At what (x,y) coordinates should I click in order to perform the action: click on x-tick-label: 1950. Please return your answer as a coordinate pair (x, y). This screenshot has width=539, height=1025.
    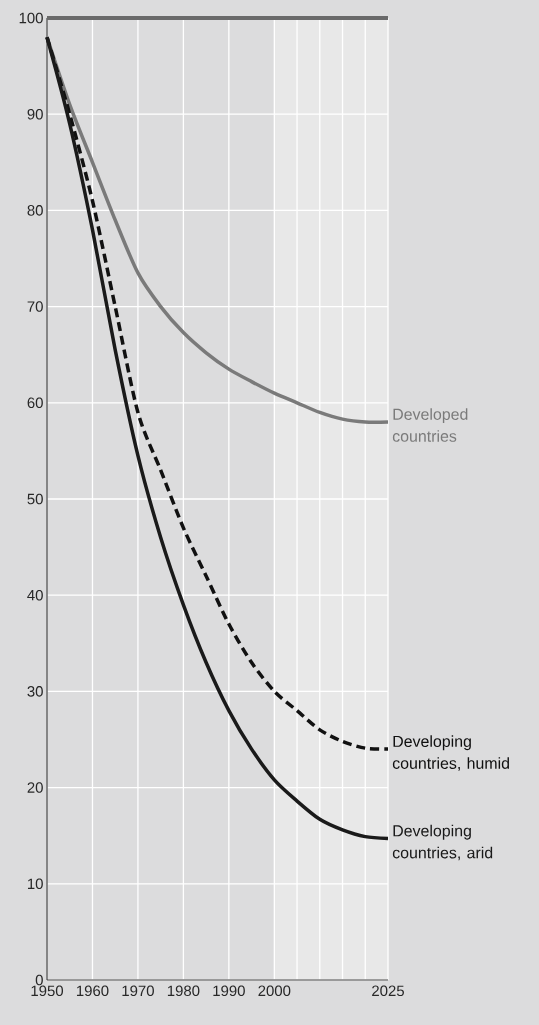
    Looking at the image, I should click on (47, 991).